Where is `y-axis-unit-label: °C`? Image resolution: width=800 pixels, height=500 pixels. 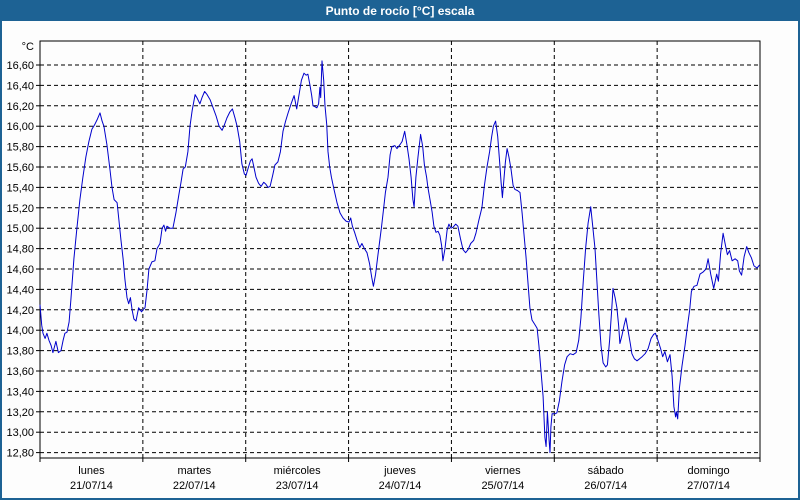
y-axis-unit-label: °C is located at coordinates (28, 47).